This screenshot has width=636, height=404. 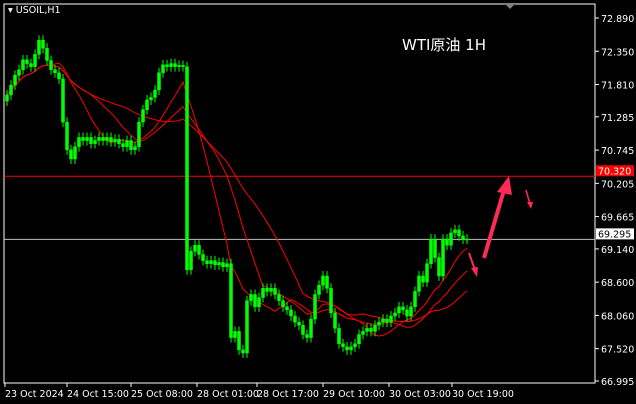 I want to click on x-tick-label: 28 Oct 01:00, so click(x=228, y=394).